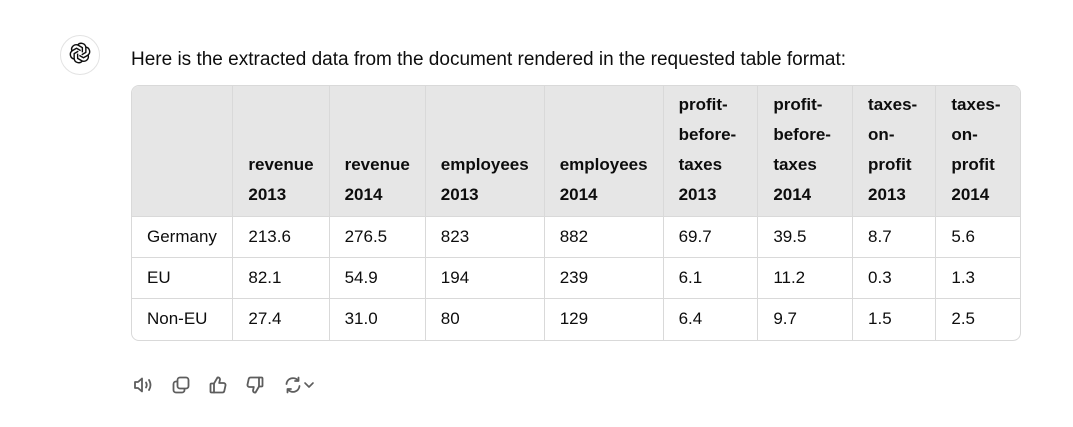 The height and width of the screenshot is (427, 1073). What do you see at coordinates (485, 151) in the screenshot?
I see `table-header-cell: employees 2013` at bounding box center [485, 151].